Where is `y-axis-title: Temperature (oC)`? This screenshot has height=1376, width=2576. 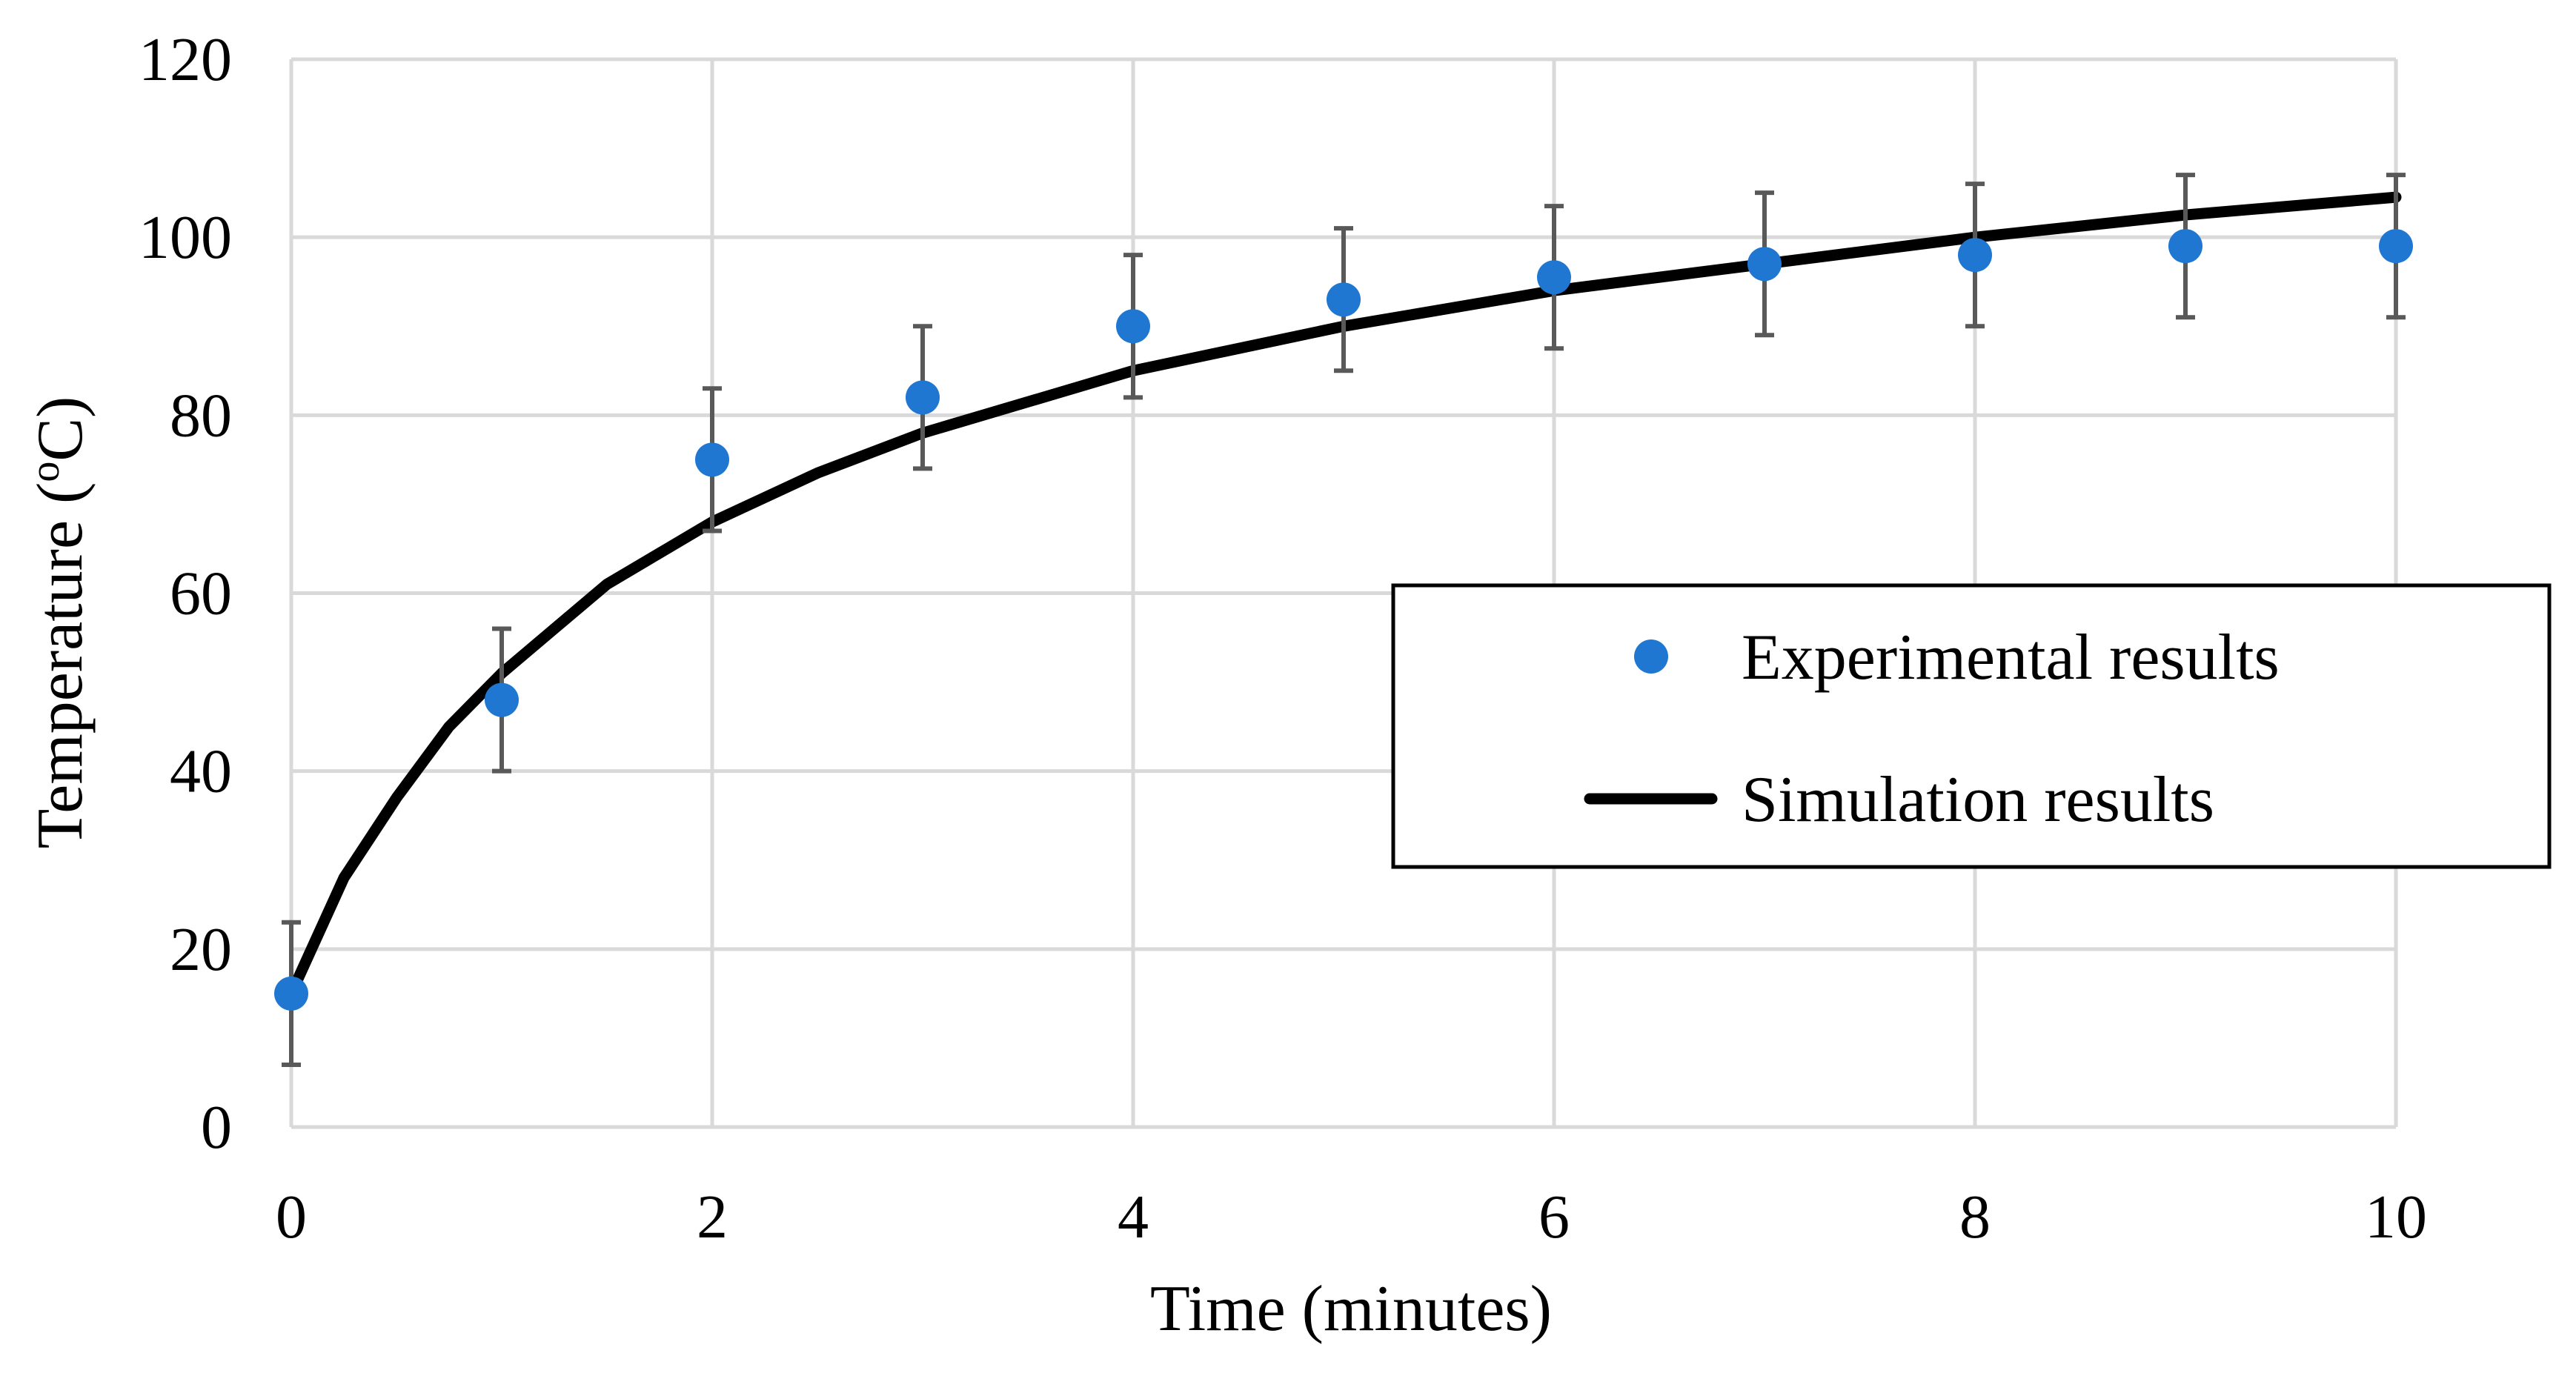
y-axis-title: Temperature (oC) is located at coordinates (59, 622).